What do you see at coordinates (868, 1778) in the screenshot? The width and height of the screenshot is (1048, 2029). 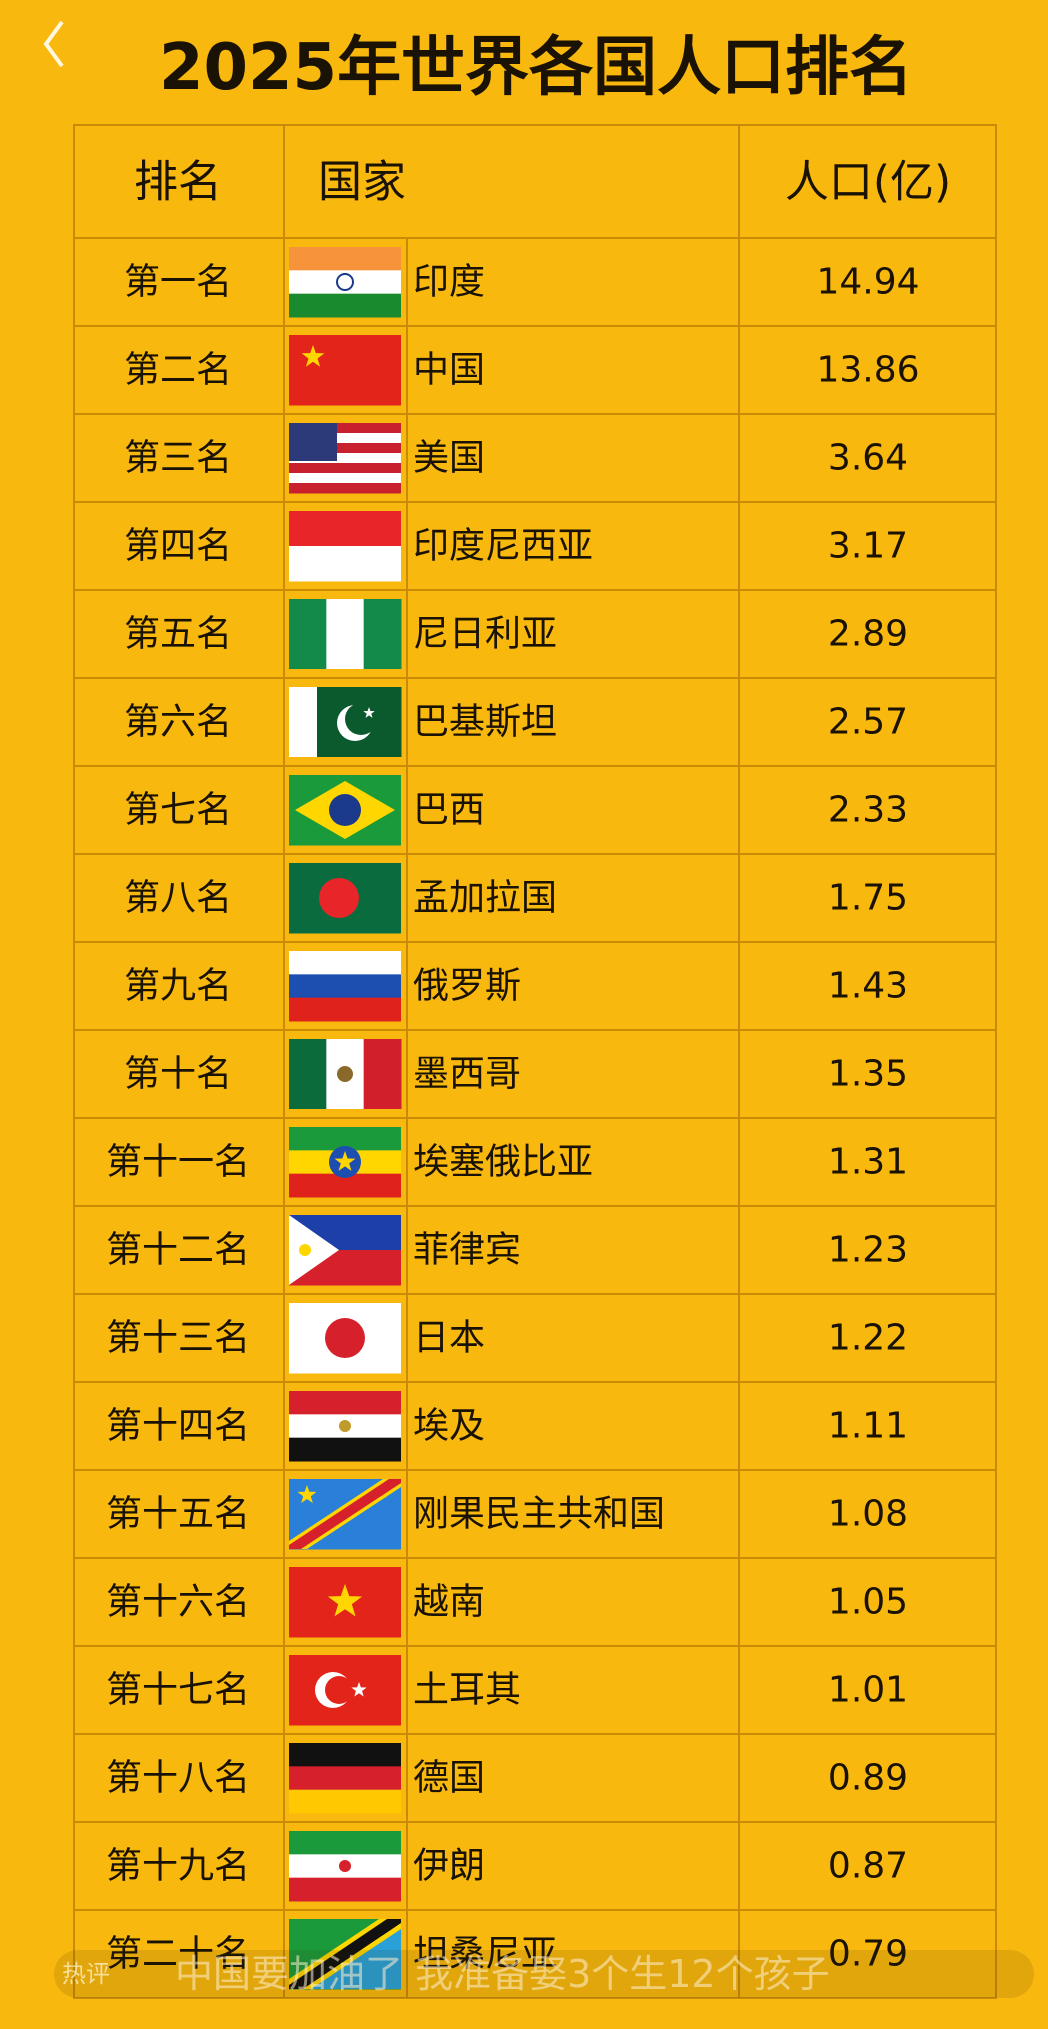 I see `population-cell: 0.89` at bounding box center [868, 1778].